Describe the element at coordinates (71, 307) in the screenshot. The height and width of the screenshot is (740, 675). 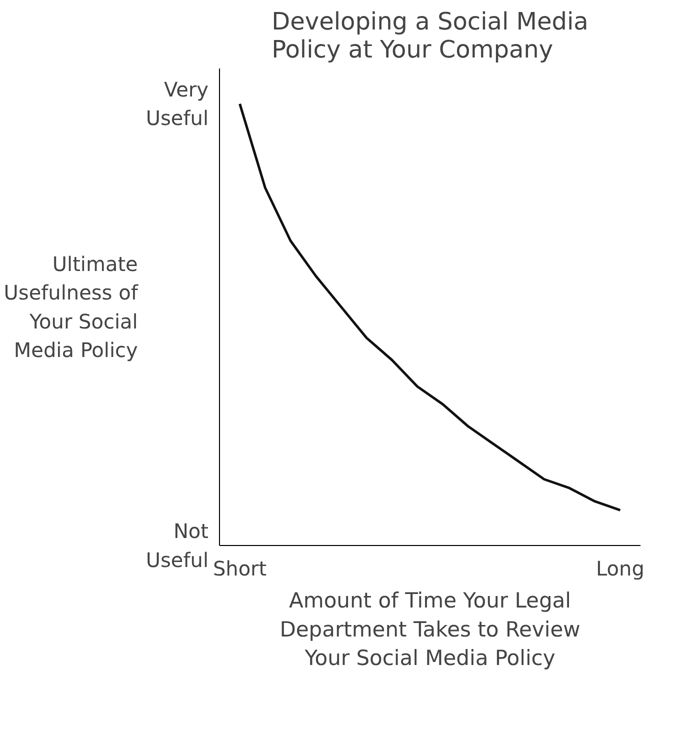
I see `y-axis-title: Ultimate Usefulness of Your Social Media Policy` at that location.